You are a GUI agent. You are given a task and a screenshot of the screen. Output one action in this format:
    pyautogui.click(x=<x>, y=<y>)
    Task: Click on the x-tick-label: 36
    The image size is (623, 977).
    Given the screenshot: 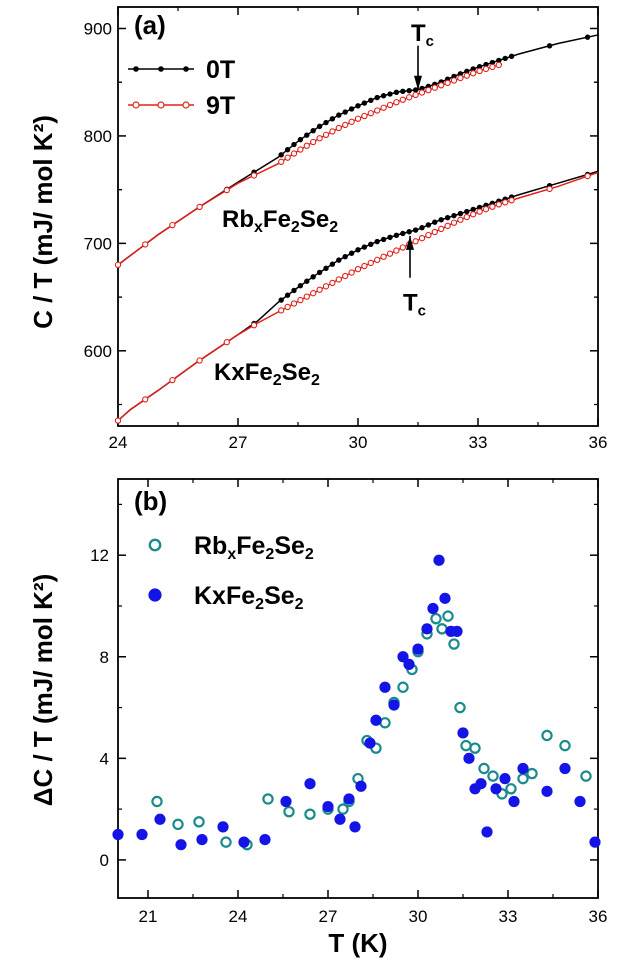 What is the action you would take?
    pyautogui.click(x=598, y=916)
    